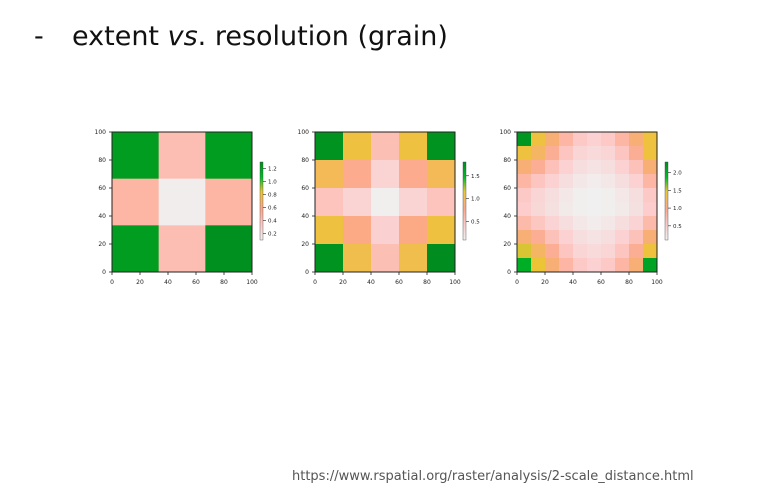 This screenshot has height=499, width=777. I want to click on x-tick-label: 0, so click(112, 282).